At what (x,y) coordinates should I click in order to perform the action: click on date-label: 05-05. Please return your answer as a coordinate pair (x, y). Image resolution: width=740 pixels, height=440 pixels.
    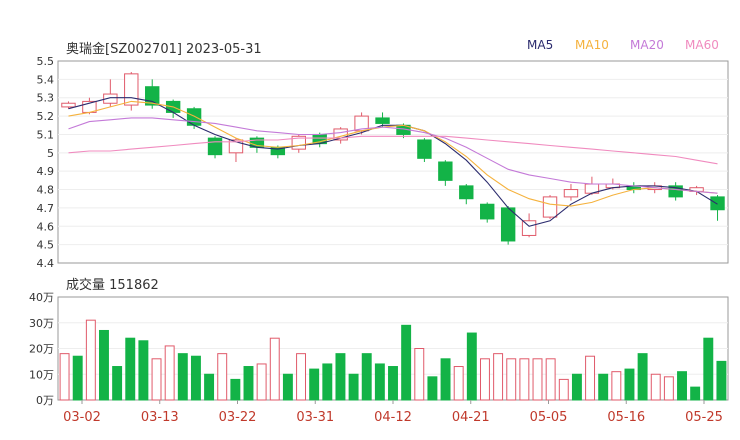
    Looking at the image, I should click on (549, 417).